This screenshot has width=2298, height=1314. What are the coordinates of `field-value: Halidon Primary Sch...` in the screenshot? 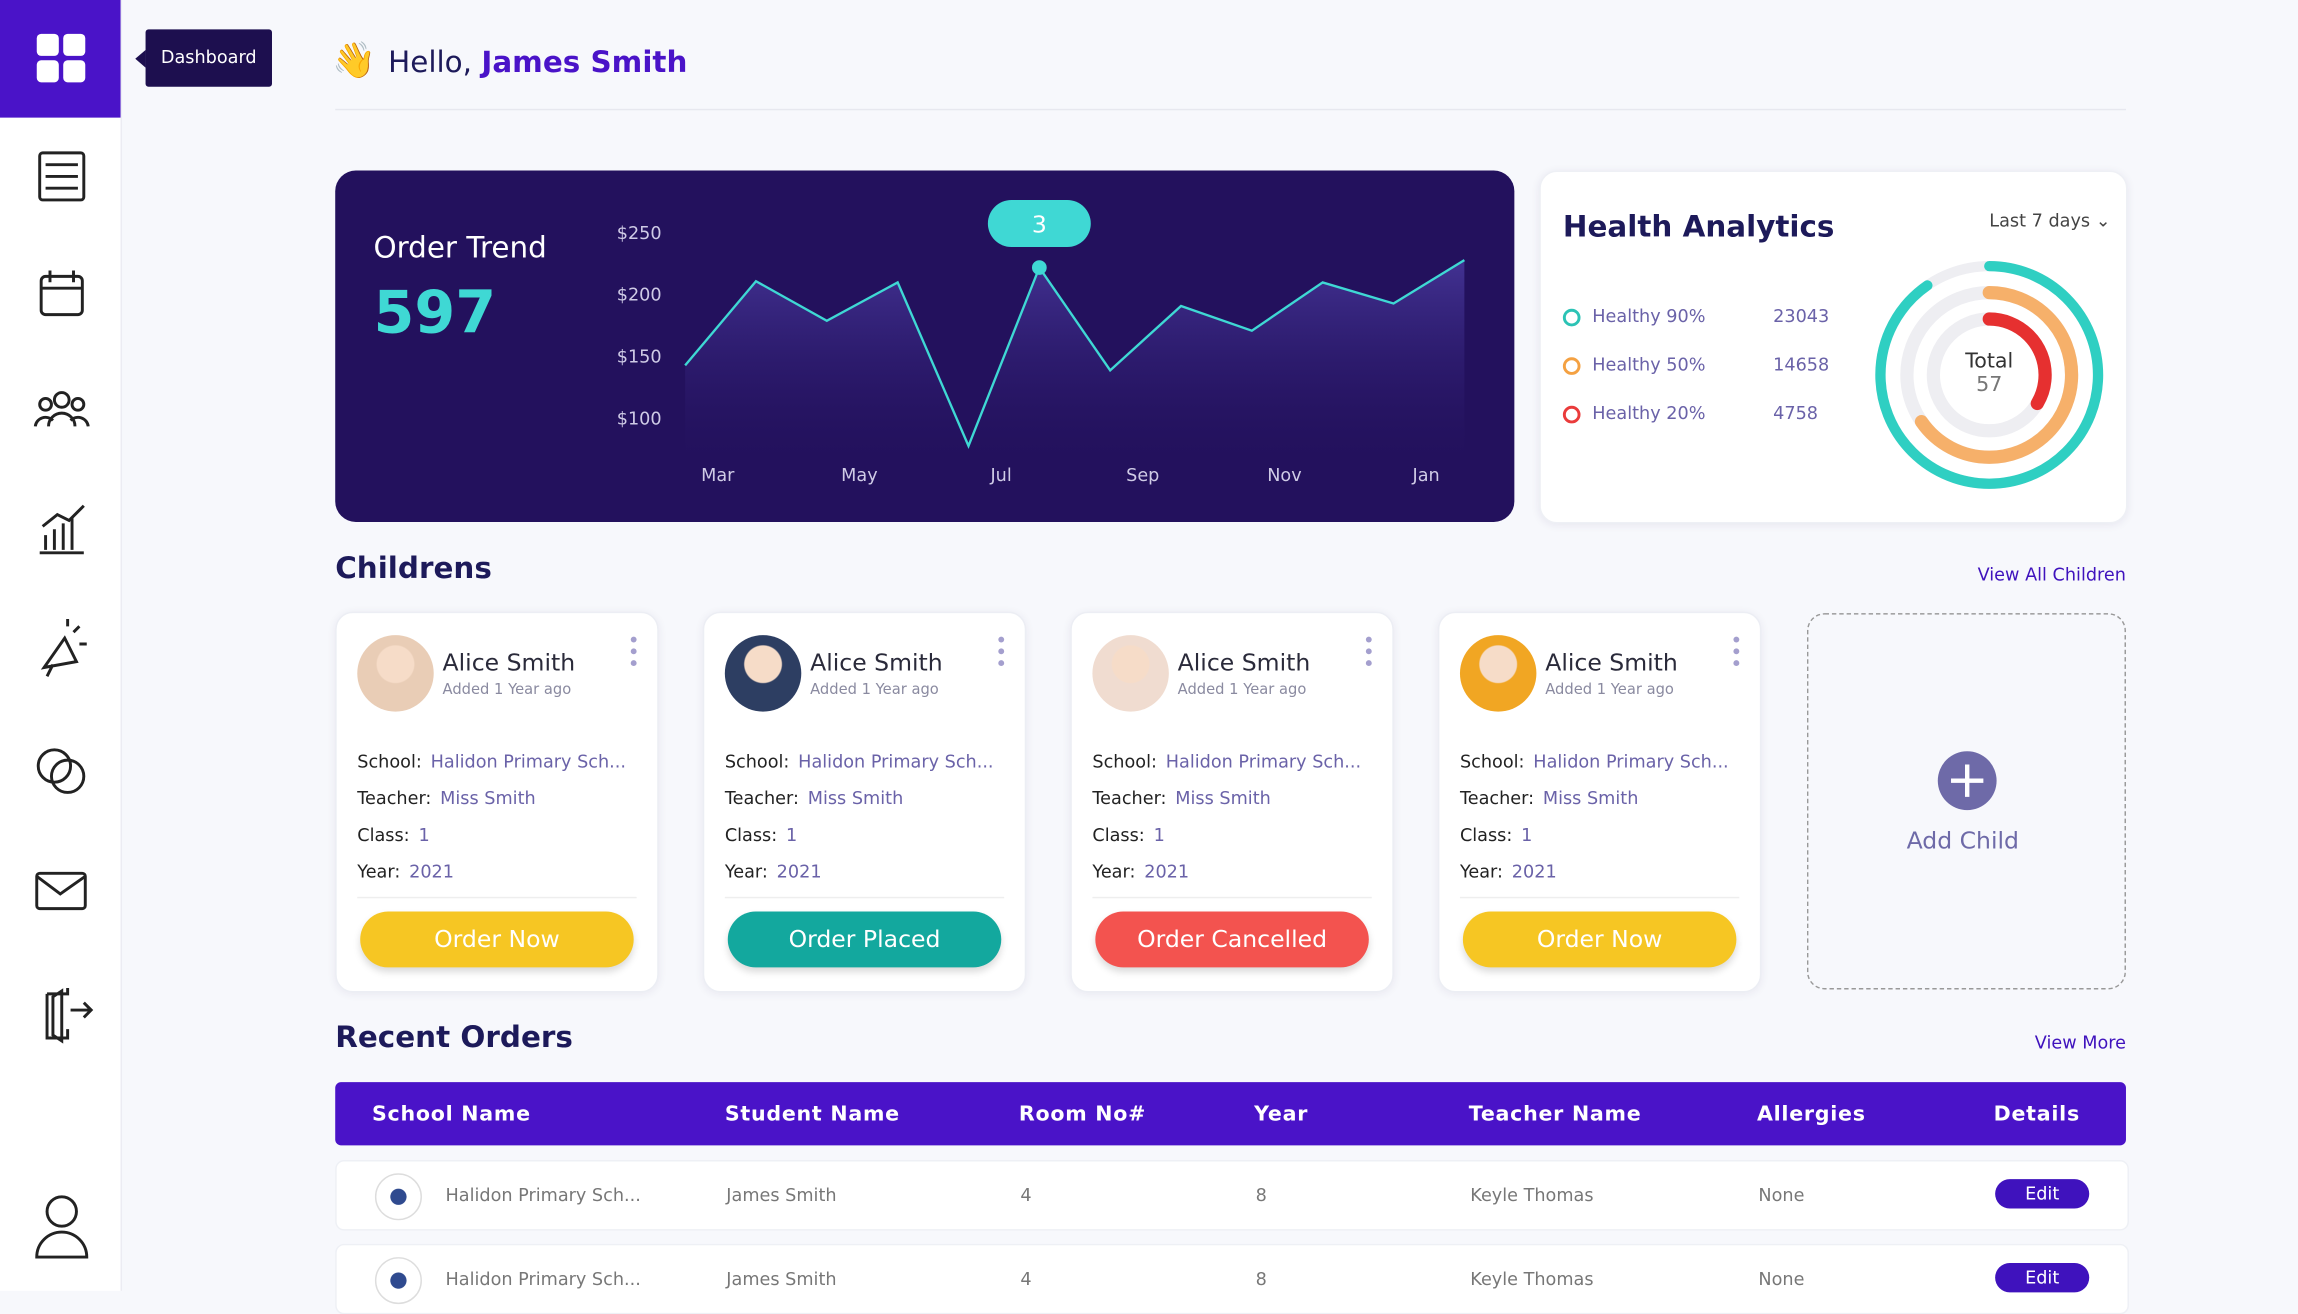 It's located at (1631, 761).